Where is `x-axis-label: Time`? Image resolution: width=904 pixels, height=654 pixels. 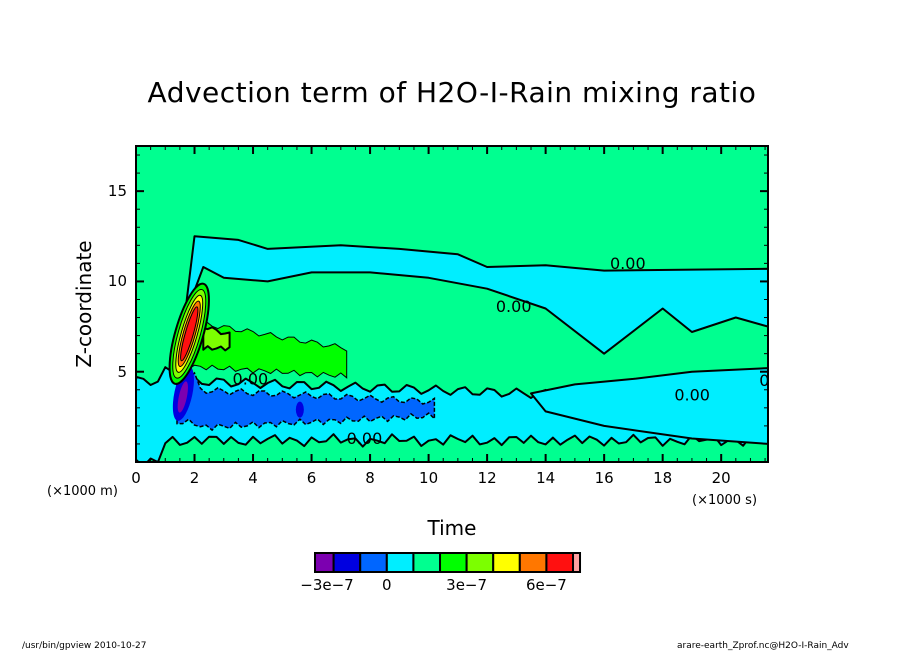
x-axis-label: Time is located at coordinates (452, 528).